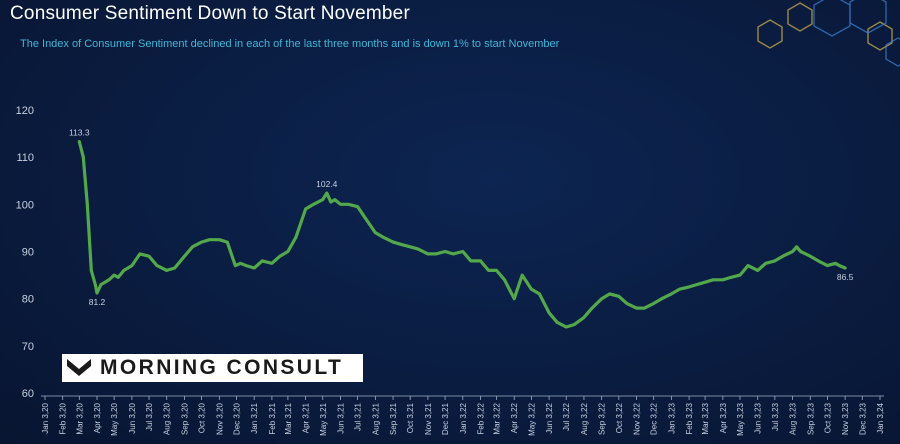 This screenshot has width=900, height=444. I want to click on x-tick-label: Oct 3,20, so click(202, 417).